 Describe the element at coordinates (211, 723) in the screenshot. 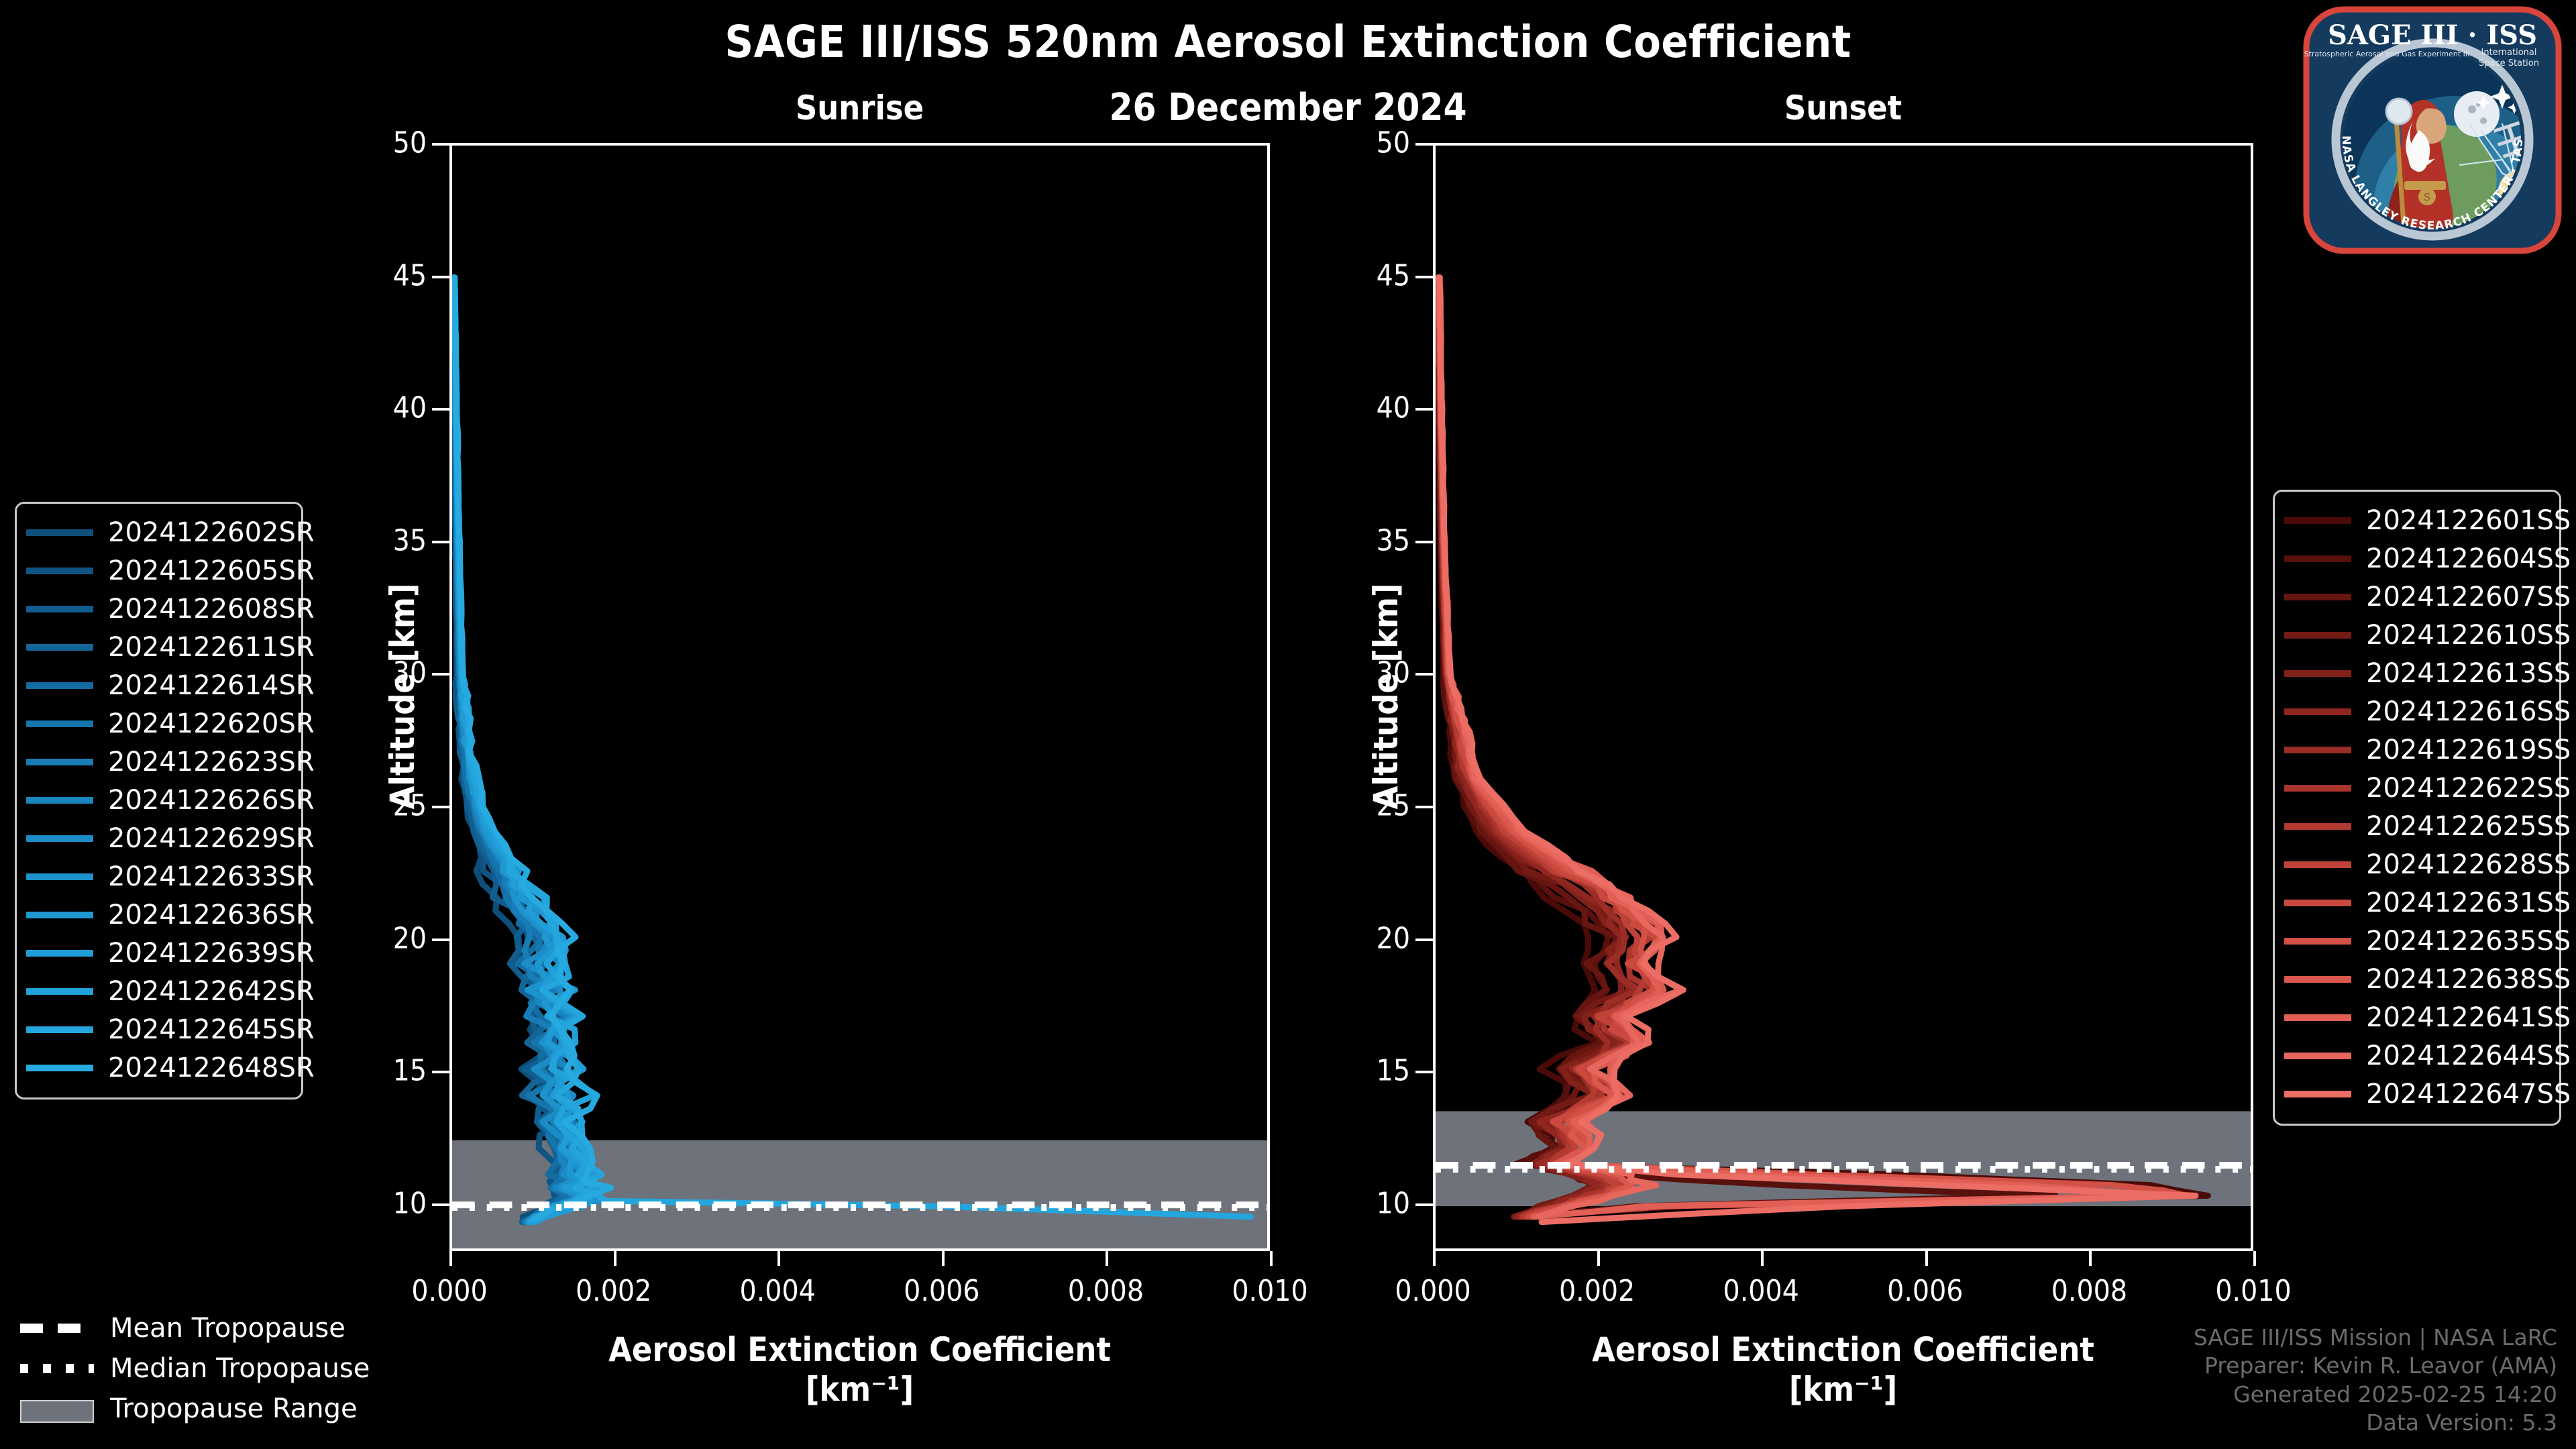

I see `legend-event-label: 2024122620SR` at that location.